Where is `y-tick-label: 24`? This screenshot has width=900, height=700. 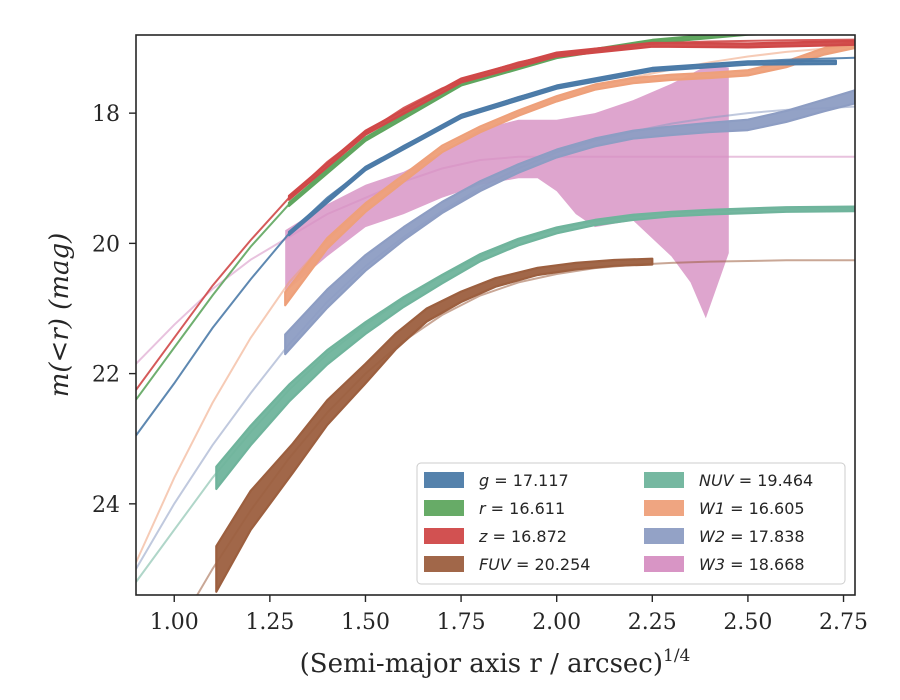 y-tick-label: 24 is located at coordinates (106, 505).